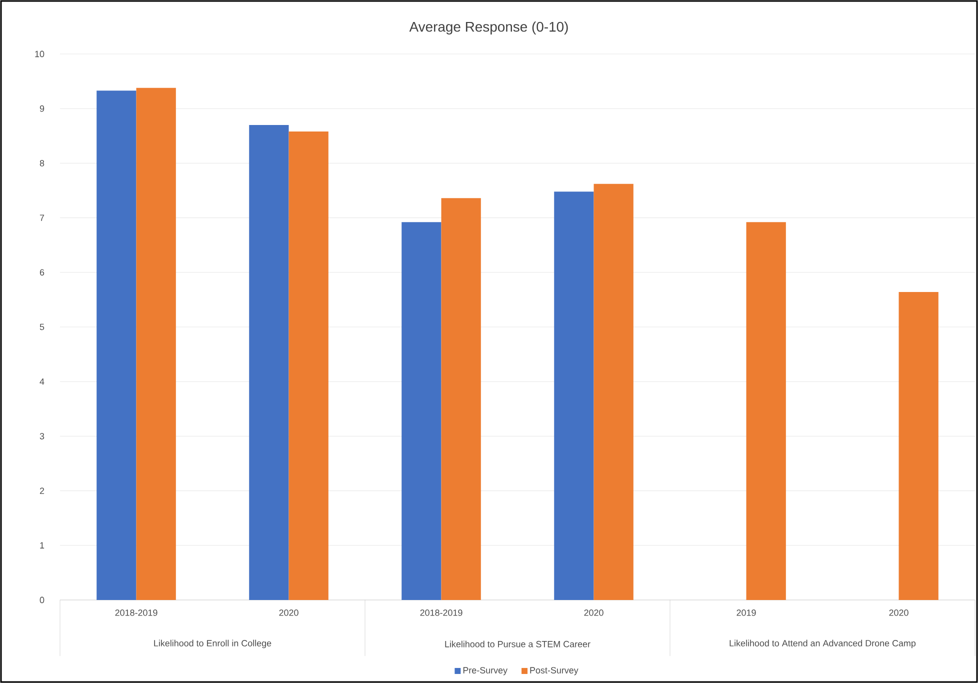 This screenshot has width=978, height=683. What do you see at coordinates (42, 381) in the screenshot?
I see `y-tick-label: 4` at bounding box center [42, 381].